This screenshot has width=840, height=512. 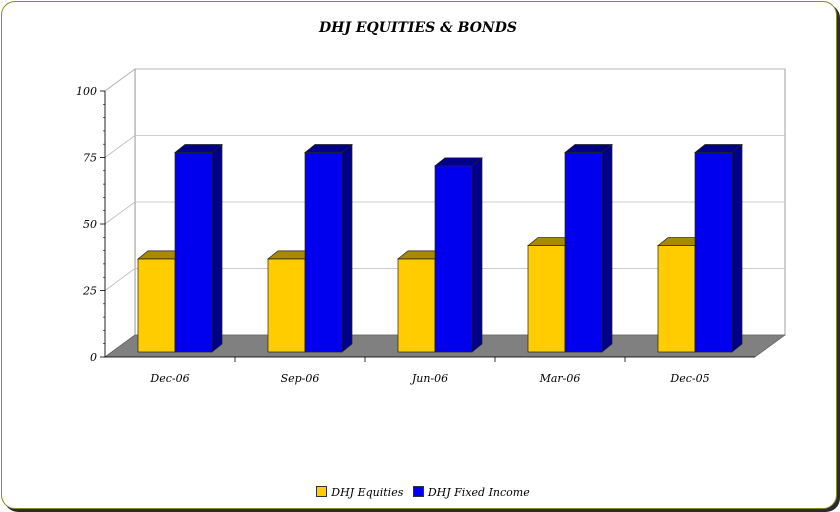 I want to click on y-tick-label: 50, so click(x=90, y=224).